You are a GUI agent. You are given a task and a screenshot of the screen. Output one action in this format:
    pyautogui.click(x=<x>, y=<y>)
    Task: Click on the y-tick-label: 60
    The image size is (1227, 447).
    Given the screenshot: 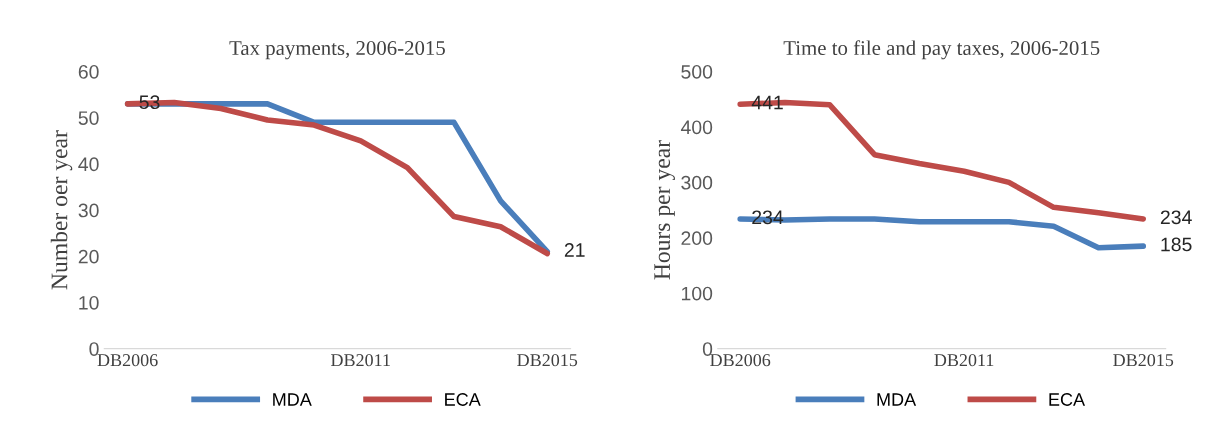 What is the action you would take?
    pyautogui.click(x=88, y=71)
    